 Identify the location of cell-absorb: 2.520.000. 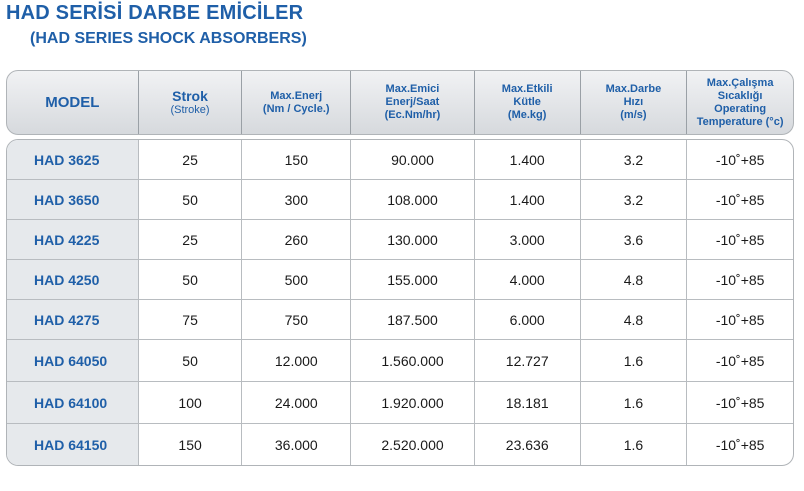
(412, 444).